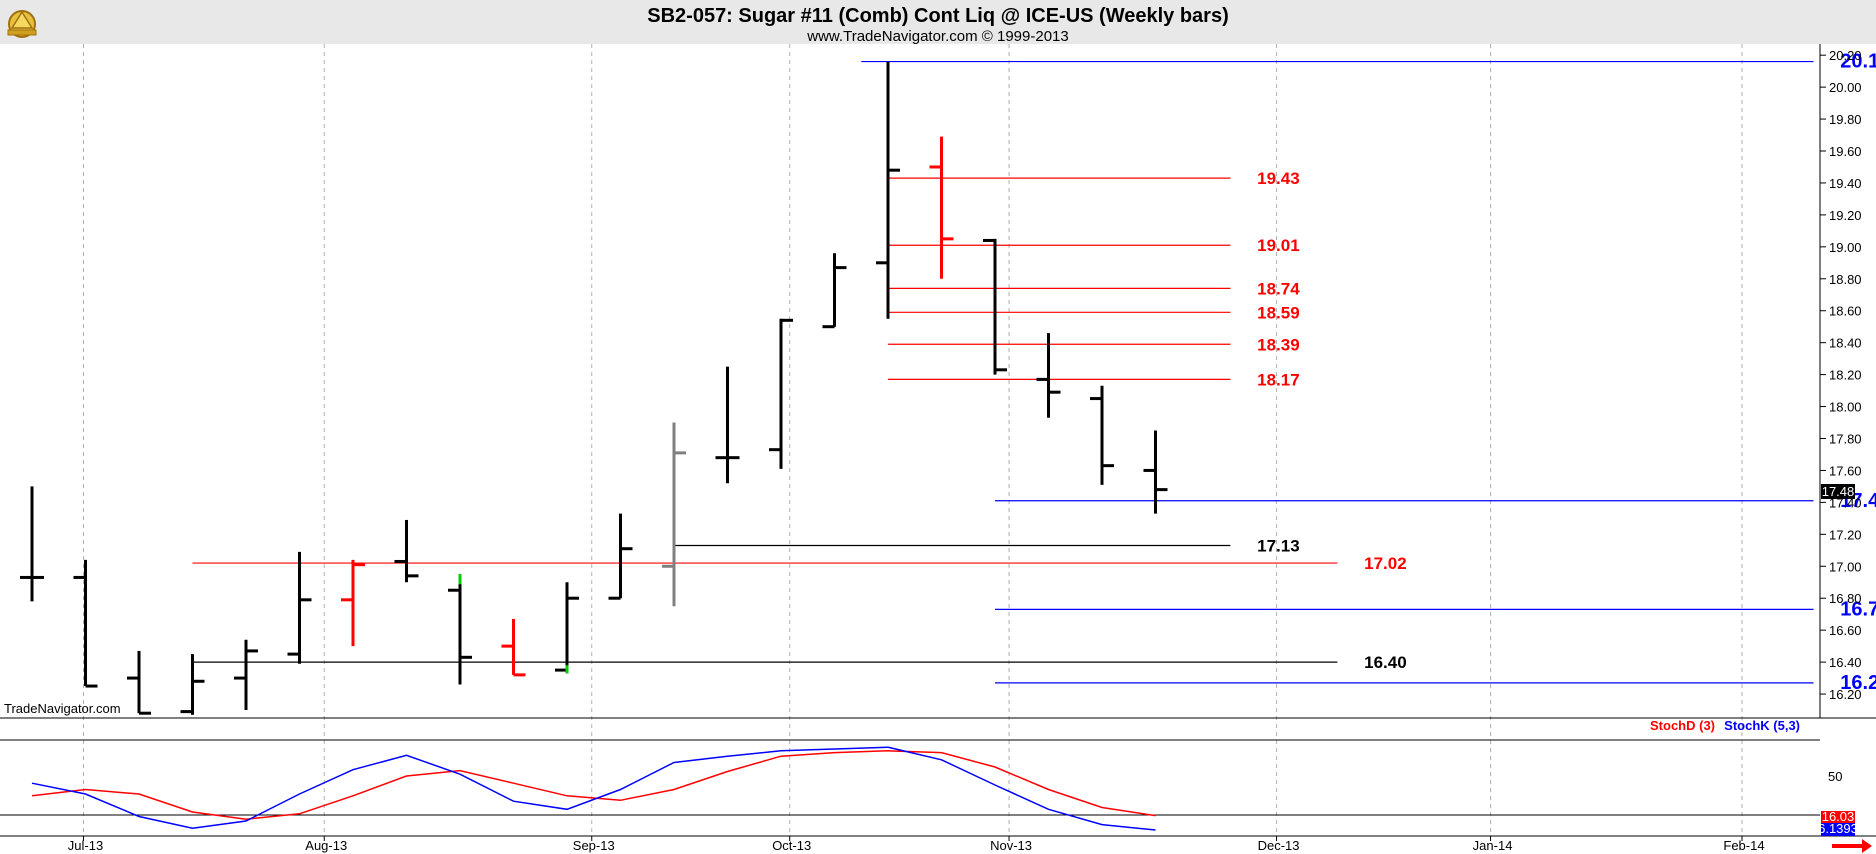 The width and height of the screenshot is (1876, 854). I want to click on watermark: TradeNavigator.com, so click(62, 708).